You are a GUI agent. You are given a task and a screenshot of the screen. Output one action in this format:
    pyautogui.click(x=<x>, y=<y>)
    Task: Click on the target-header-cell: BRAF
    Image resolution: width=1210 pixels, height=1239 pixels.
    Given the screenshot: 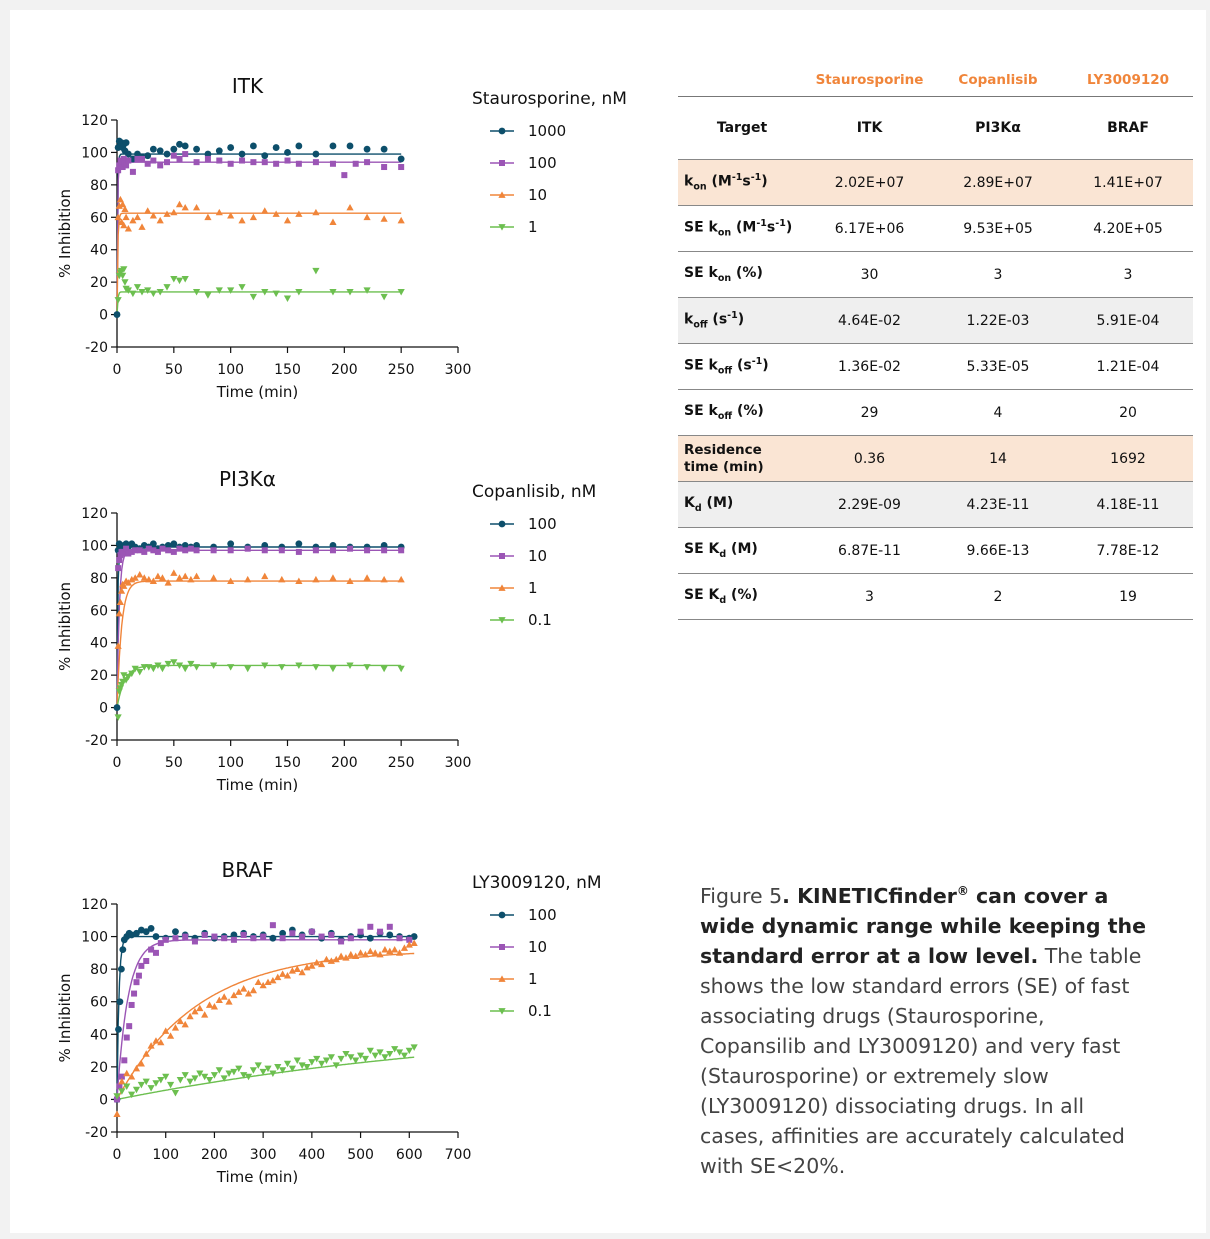 What is the action you would take?
    pyautogui.click(x=1128, y=128)
    